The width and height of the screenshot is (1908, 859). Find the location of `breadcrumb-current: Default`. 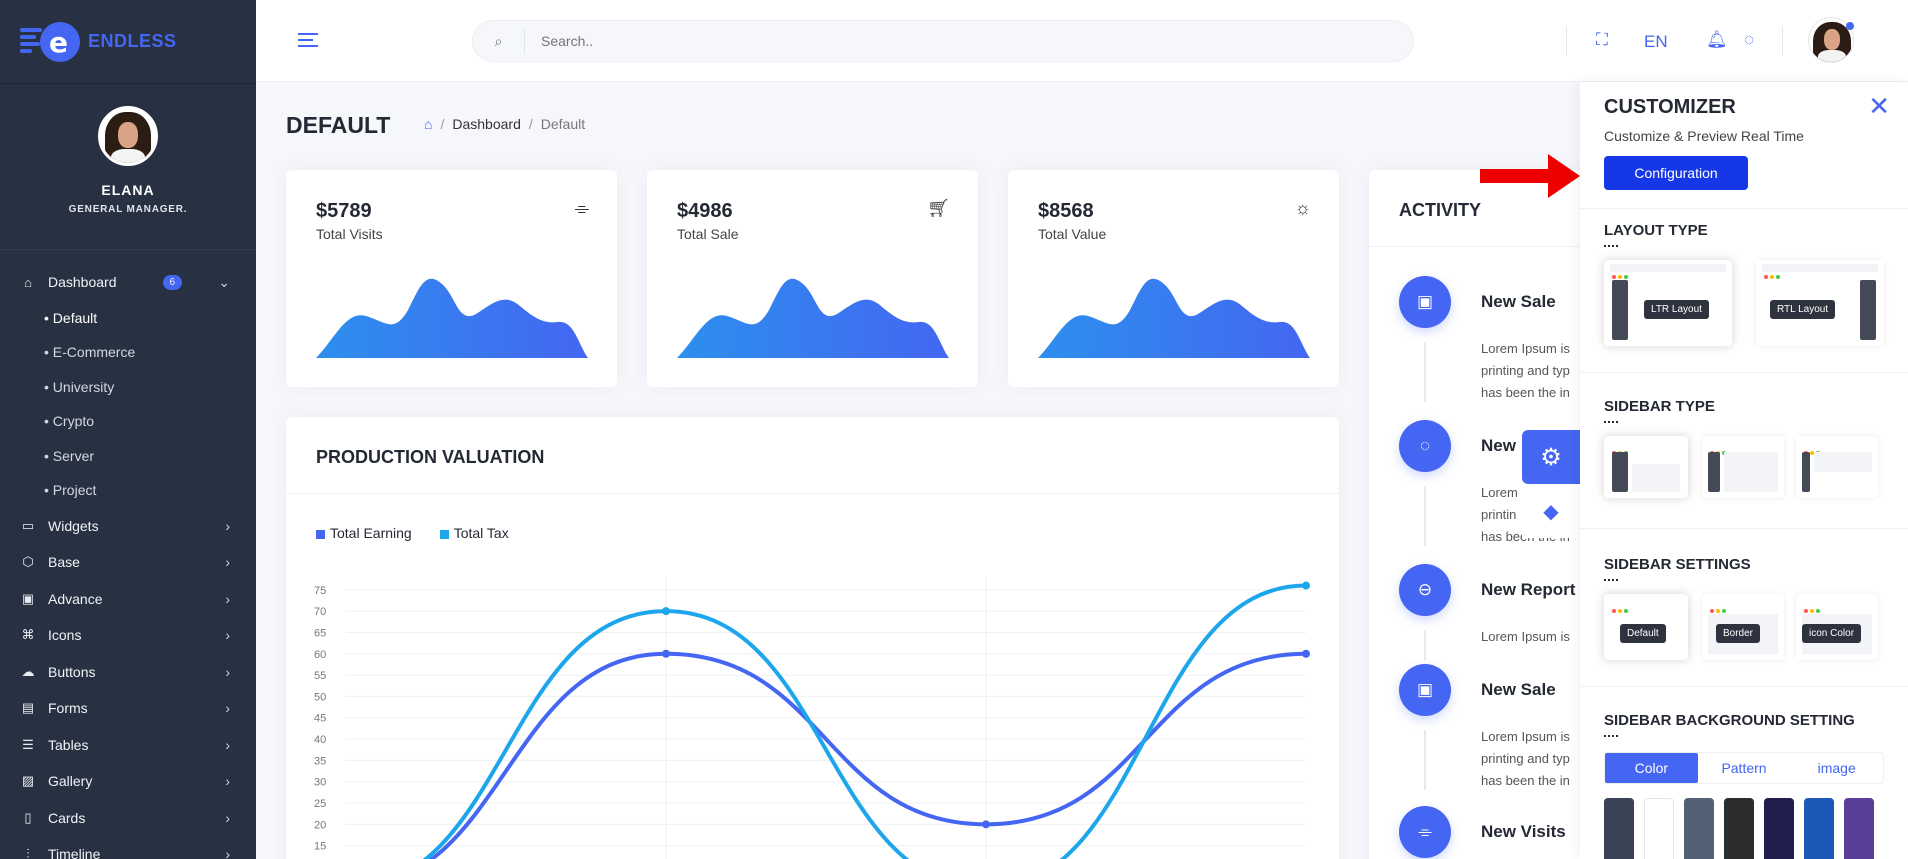

breadcrumb-current: Default is located at coordinates (563, 124).